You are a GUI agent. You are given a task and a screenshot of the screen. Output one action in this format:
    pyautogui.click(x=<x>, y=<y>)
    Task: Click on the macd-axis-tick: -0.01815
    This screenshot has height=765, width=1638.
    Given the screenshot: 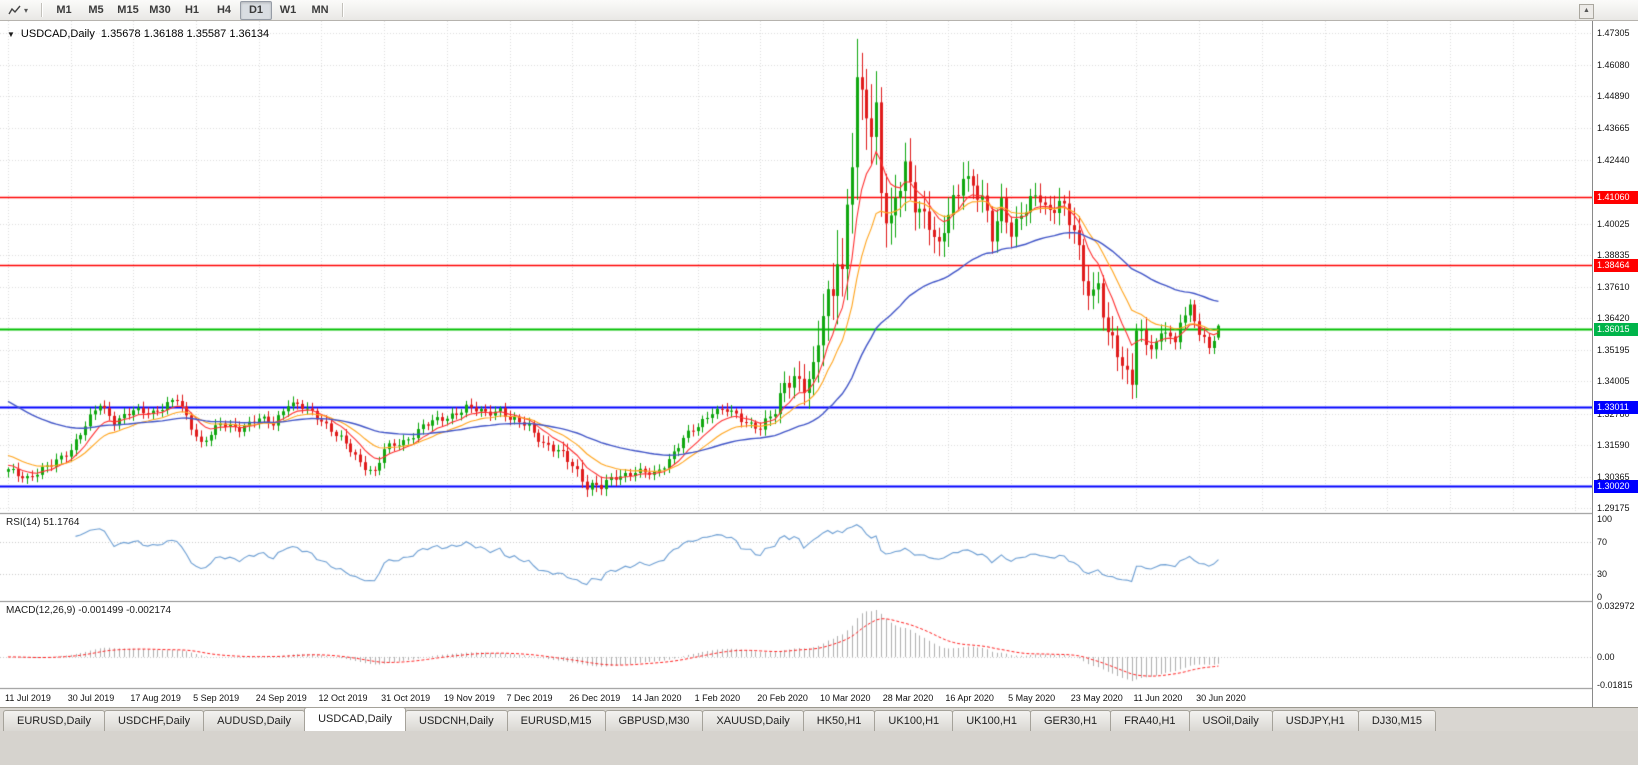 What is the action you would take?
    pyautogui.click(x=1615, y=685)
    